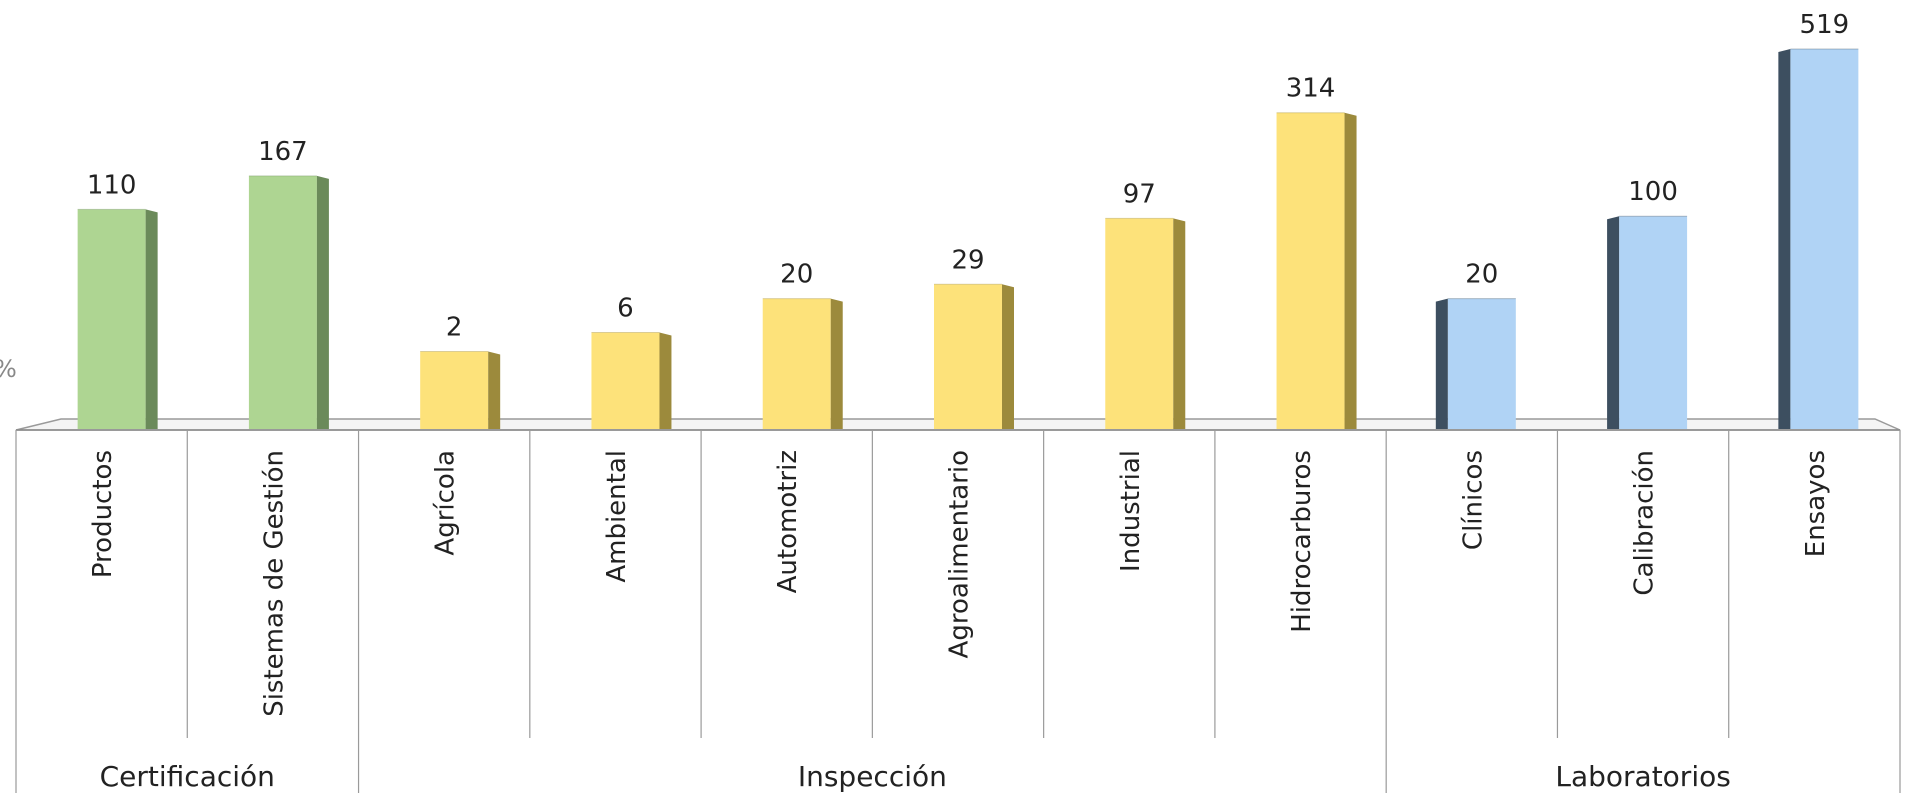  Describe the element at coordinates (1302, 541) in the screenshot. I see `category-label: Hidrocarburos` at that location.